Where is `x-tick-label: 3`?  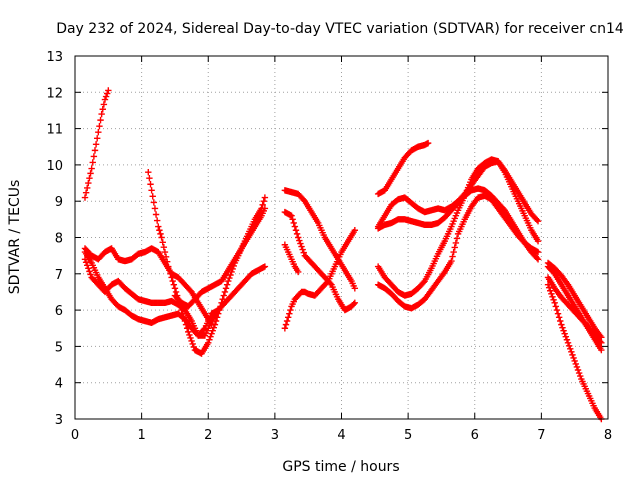
x-tick-label: 3 is located at coordinates (275, 435).